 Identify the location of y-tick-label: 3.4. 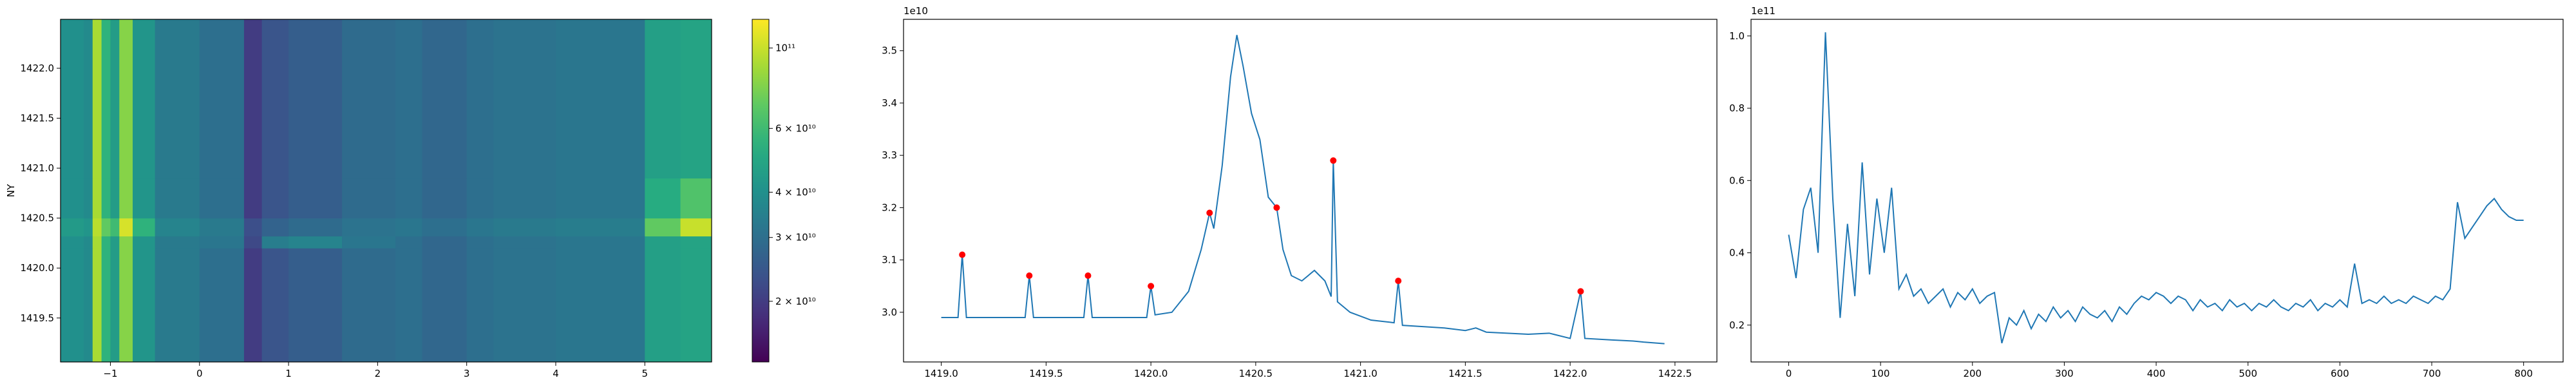
(889, 103).